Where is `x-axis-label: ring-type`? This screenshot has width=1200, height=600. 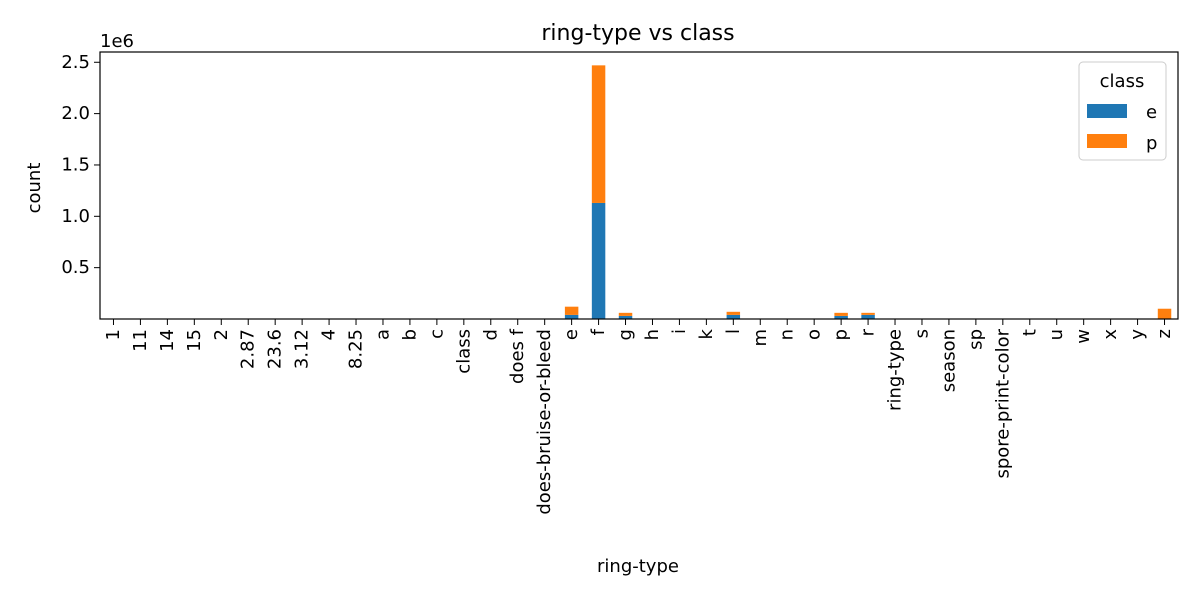 x-axis-label: ring-type is located at coordinates (638, 566).